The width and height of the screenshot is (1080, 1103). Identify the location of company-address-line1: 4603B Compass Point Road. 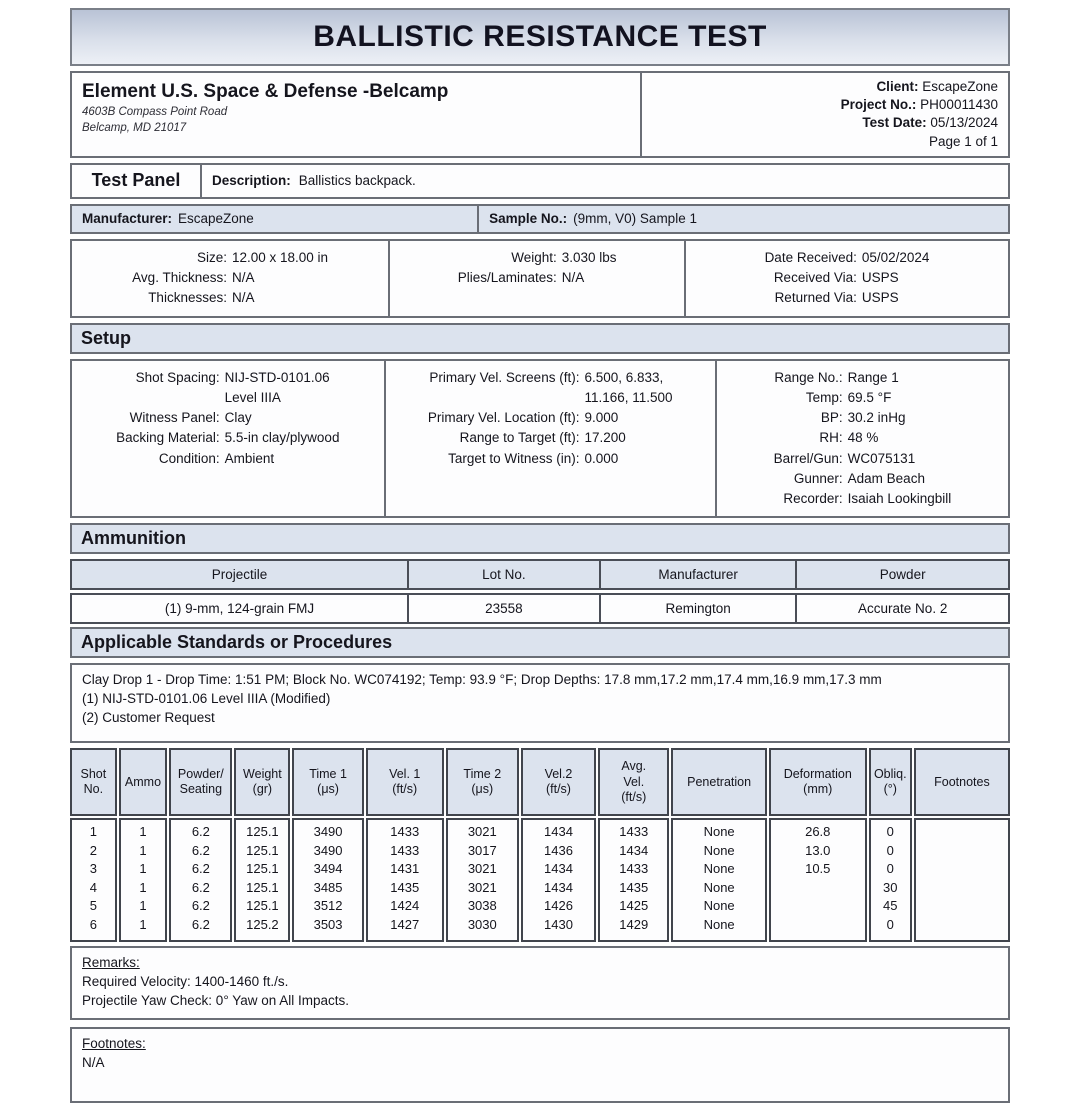
(155, 112).